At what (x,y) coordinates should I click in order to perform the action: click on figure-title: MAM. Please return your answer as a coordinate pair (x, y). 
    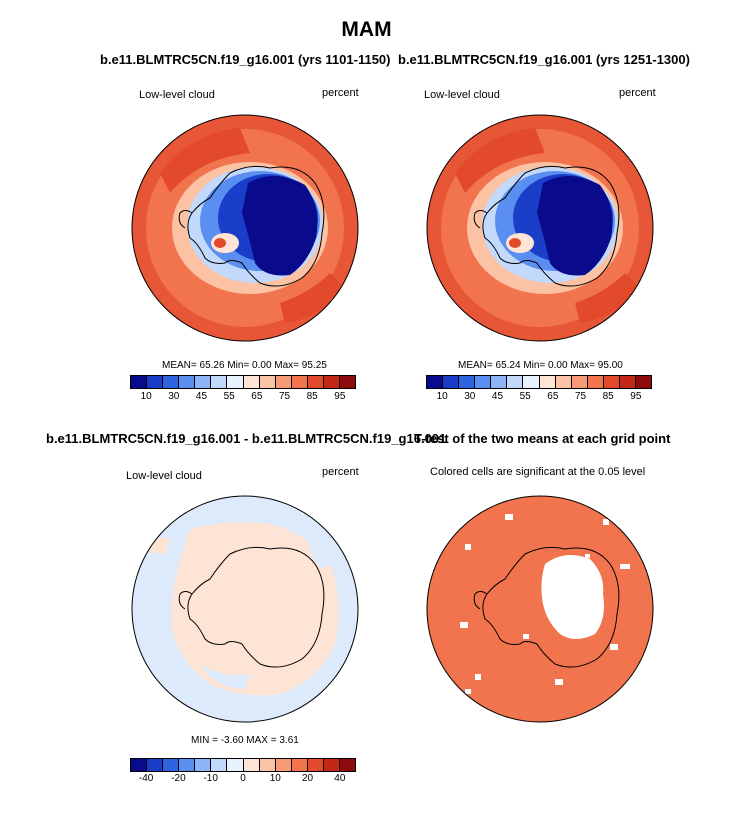
    Looking at the image, I should click on (366, 29).